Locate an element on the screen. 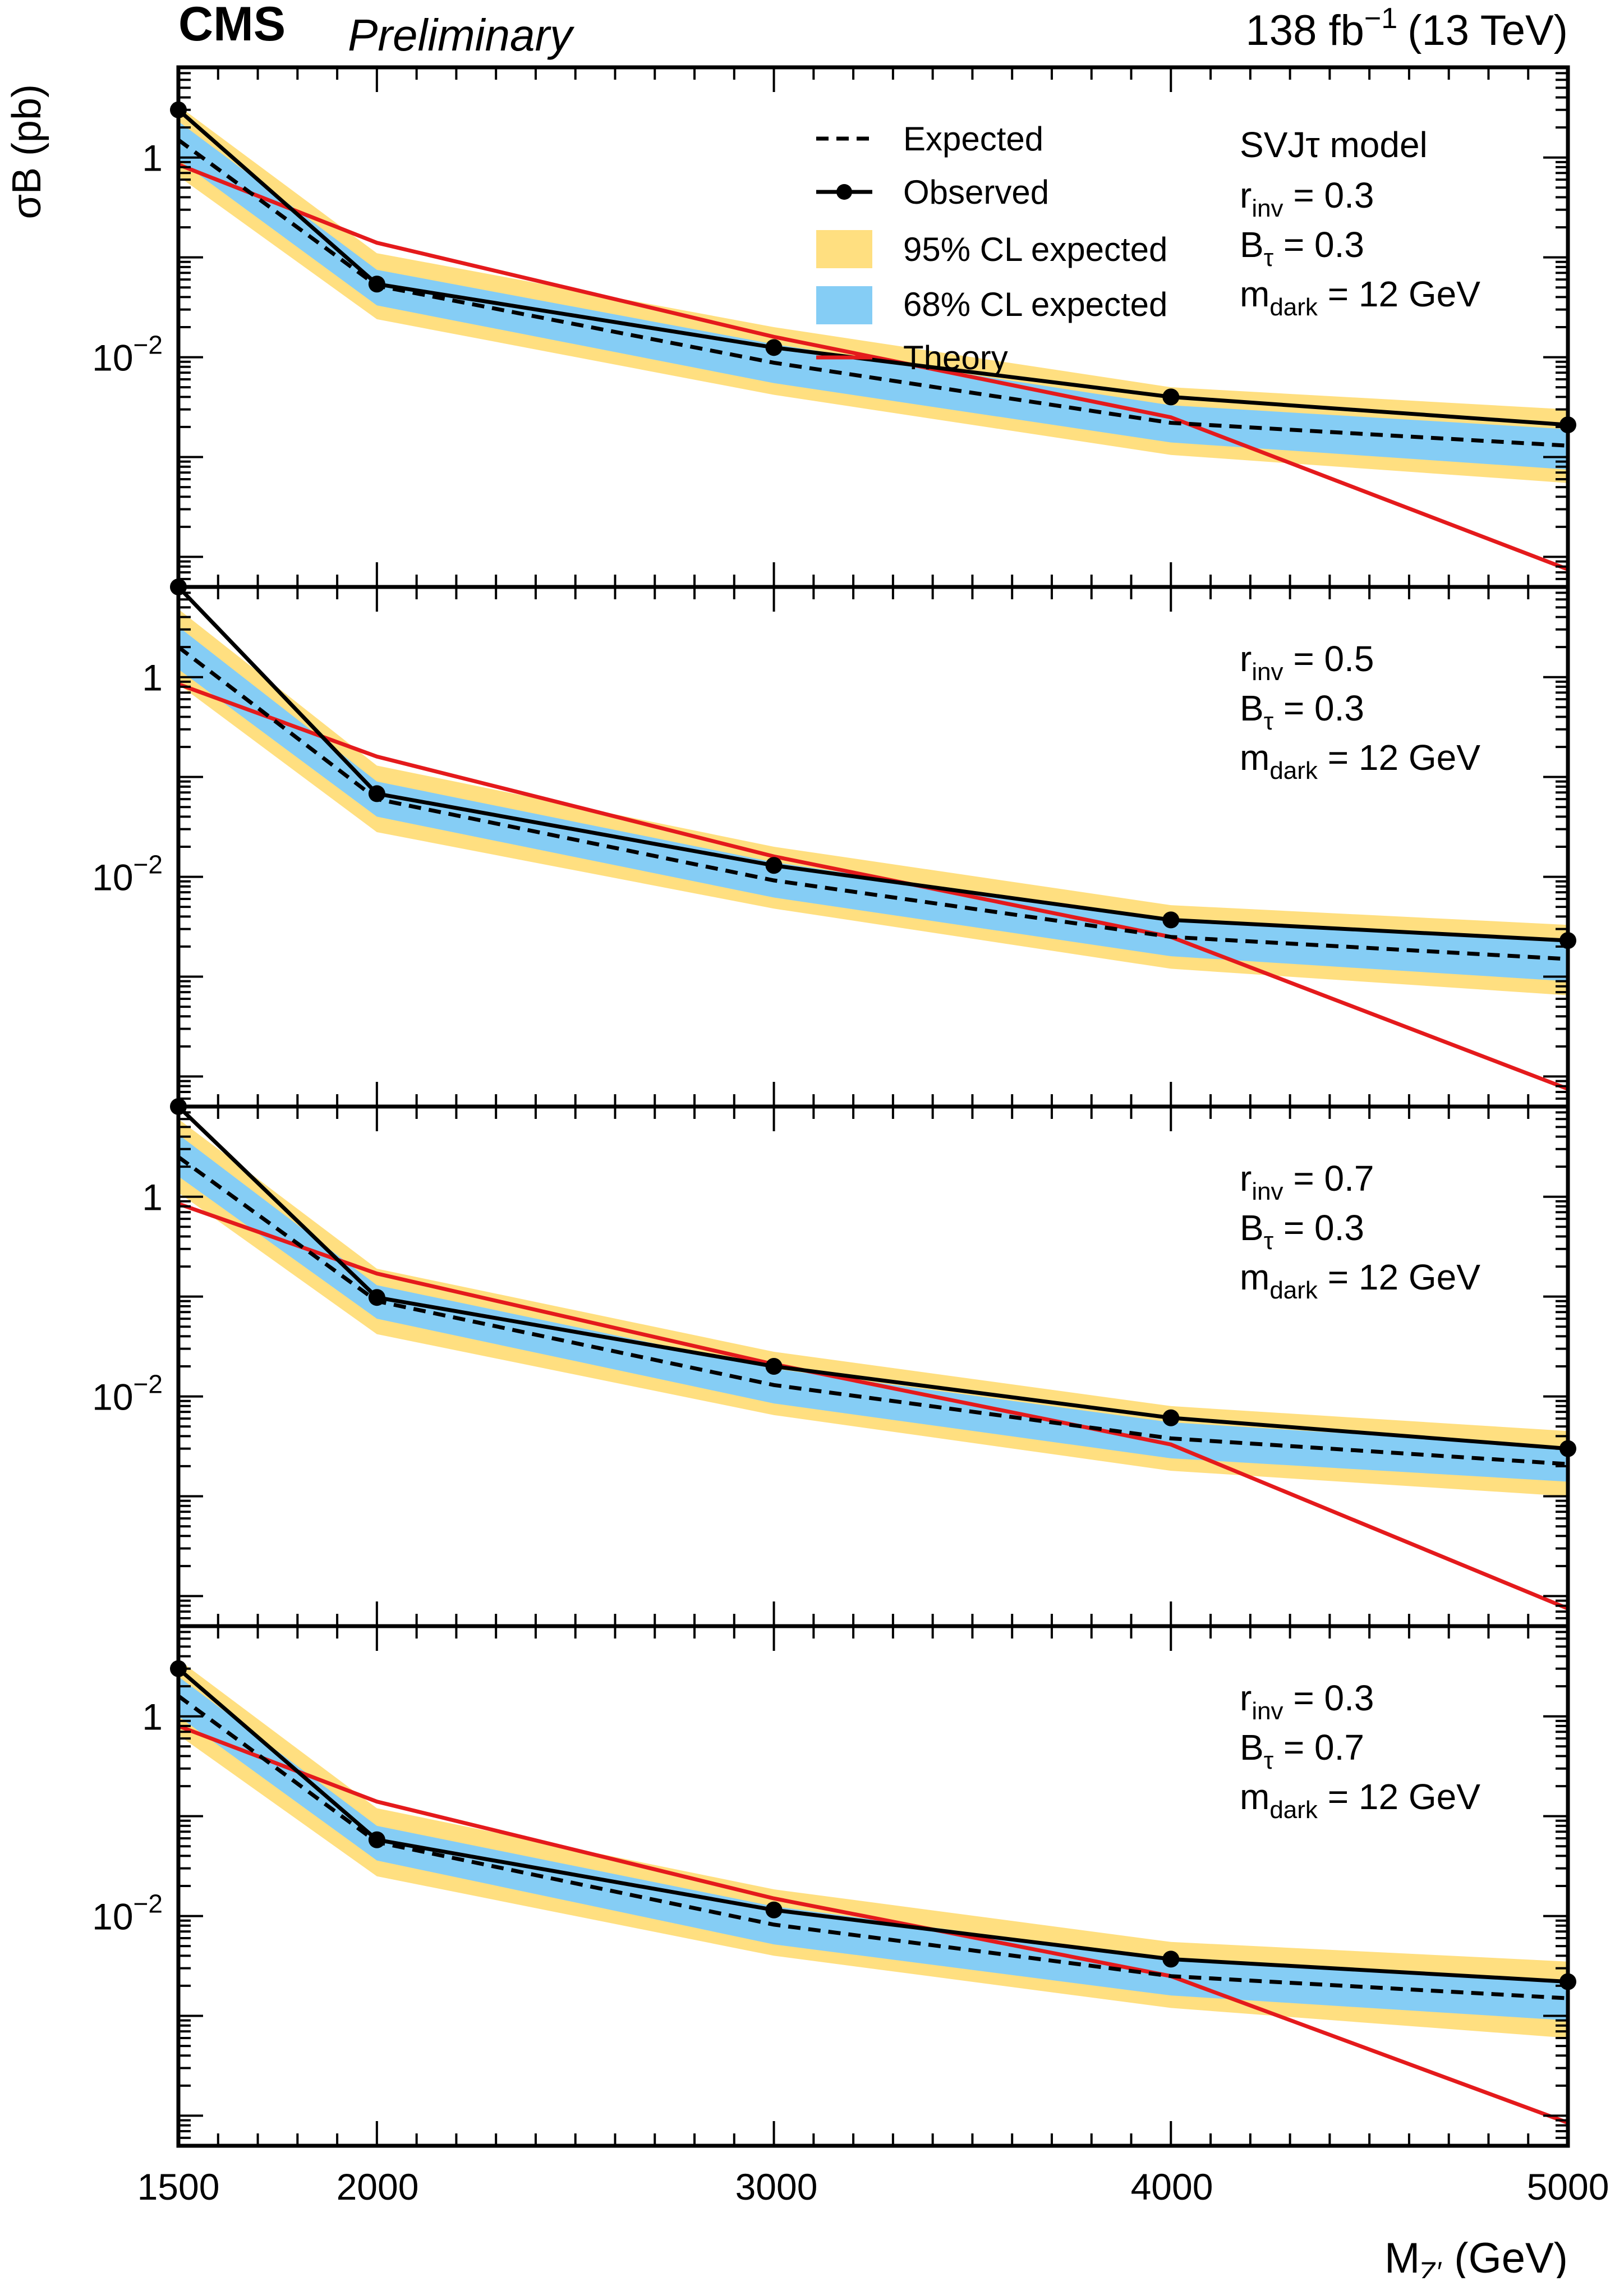 The width and height of the screenshot is (1624, 2281). legend-expected-label: Expected is located at coordinates (973, 139).